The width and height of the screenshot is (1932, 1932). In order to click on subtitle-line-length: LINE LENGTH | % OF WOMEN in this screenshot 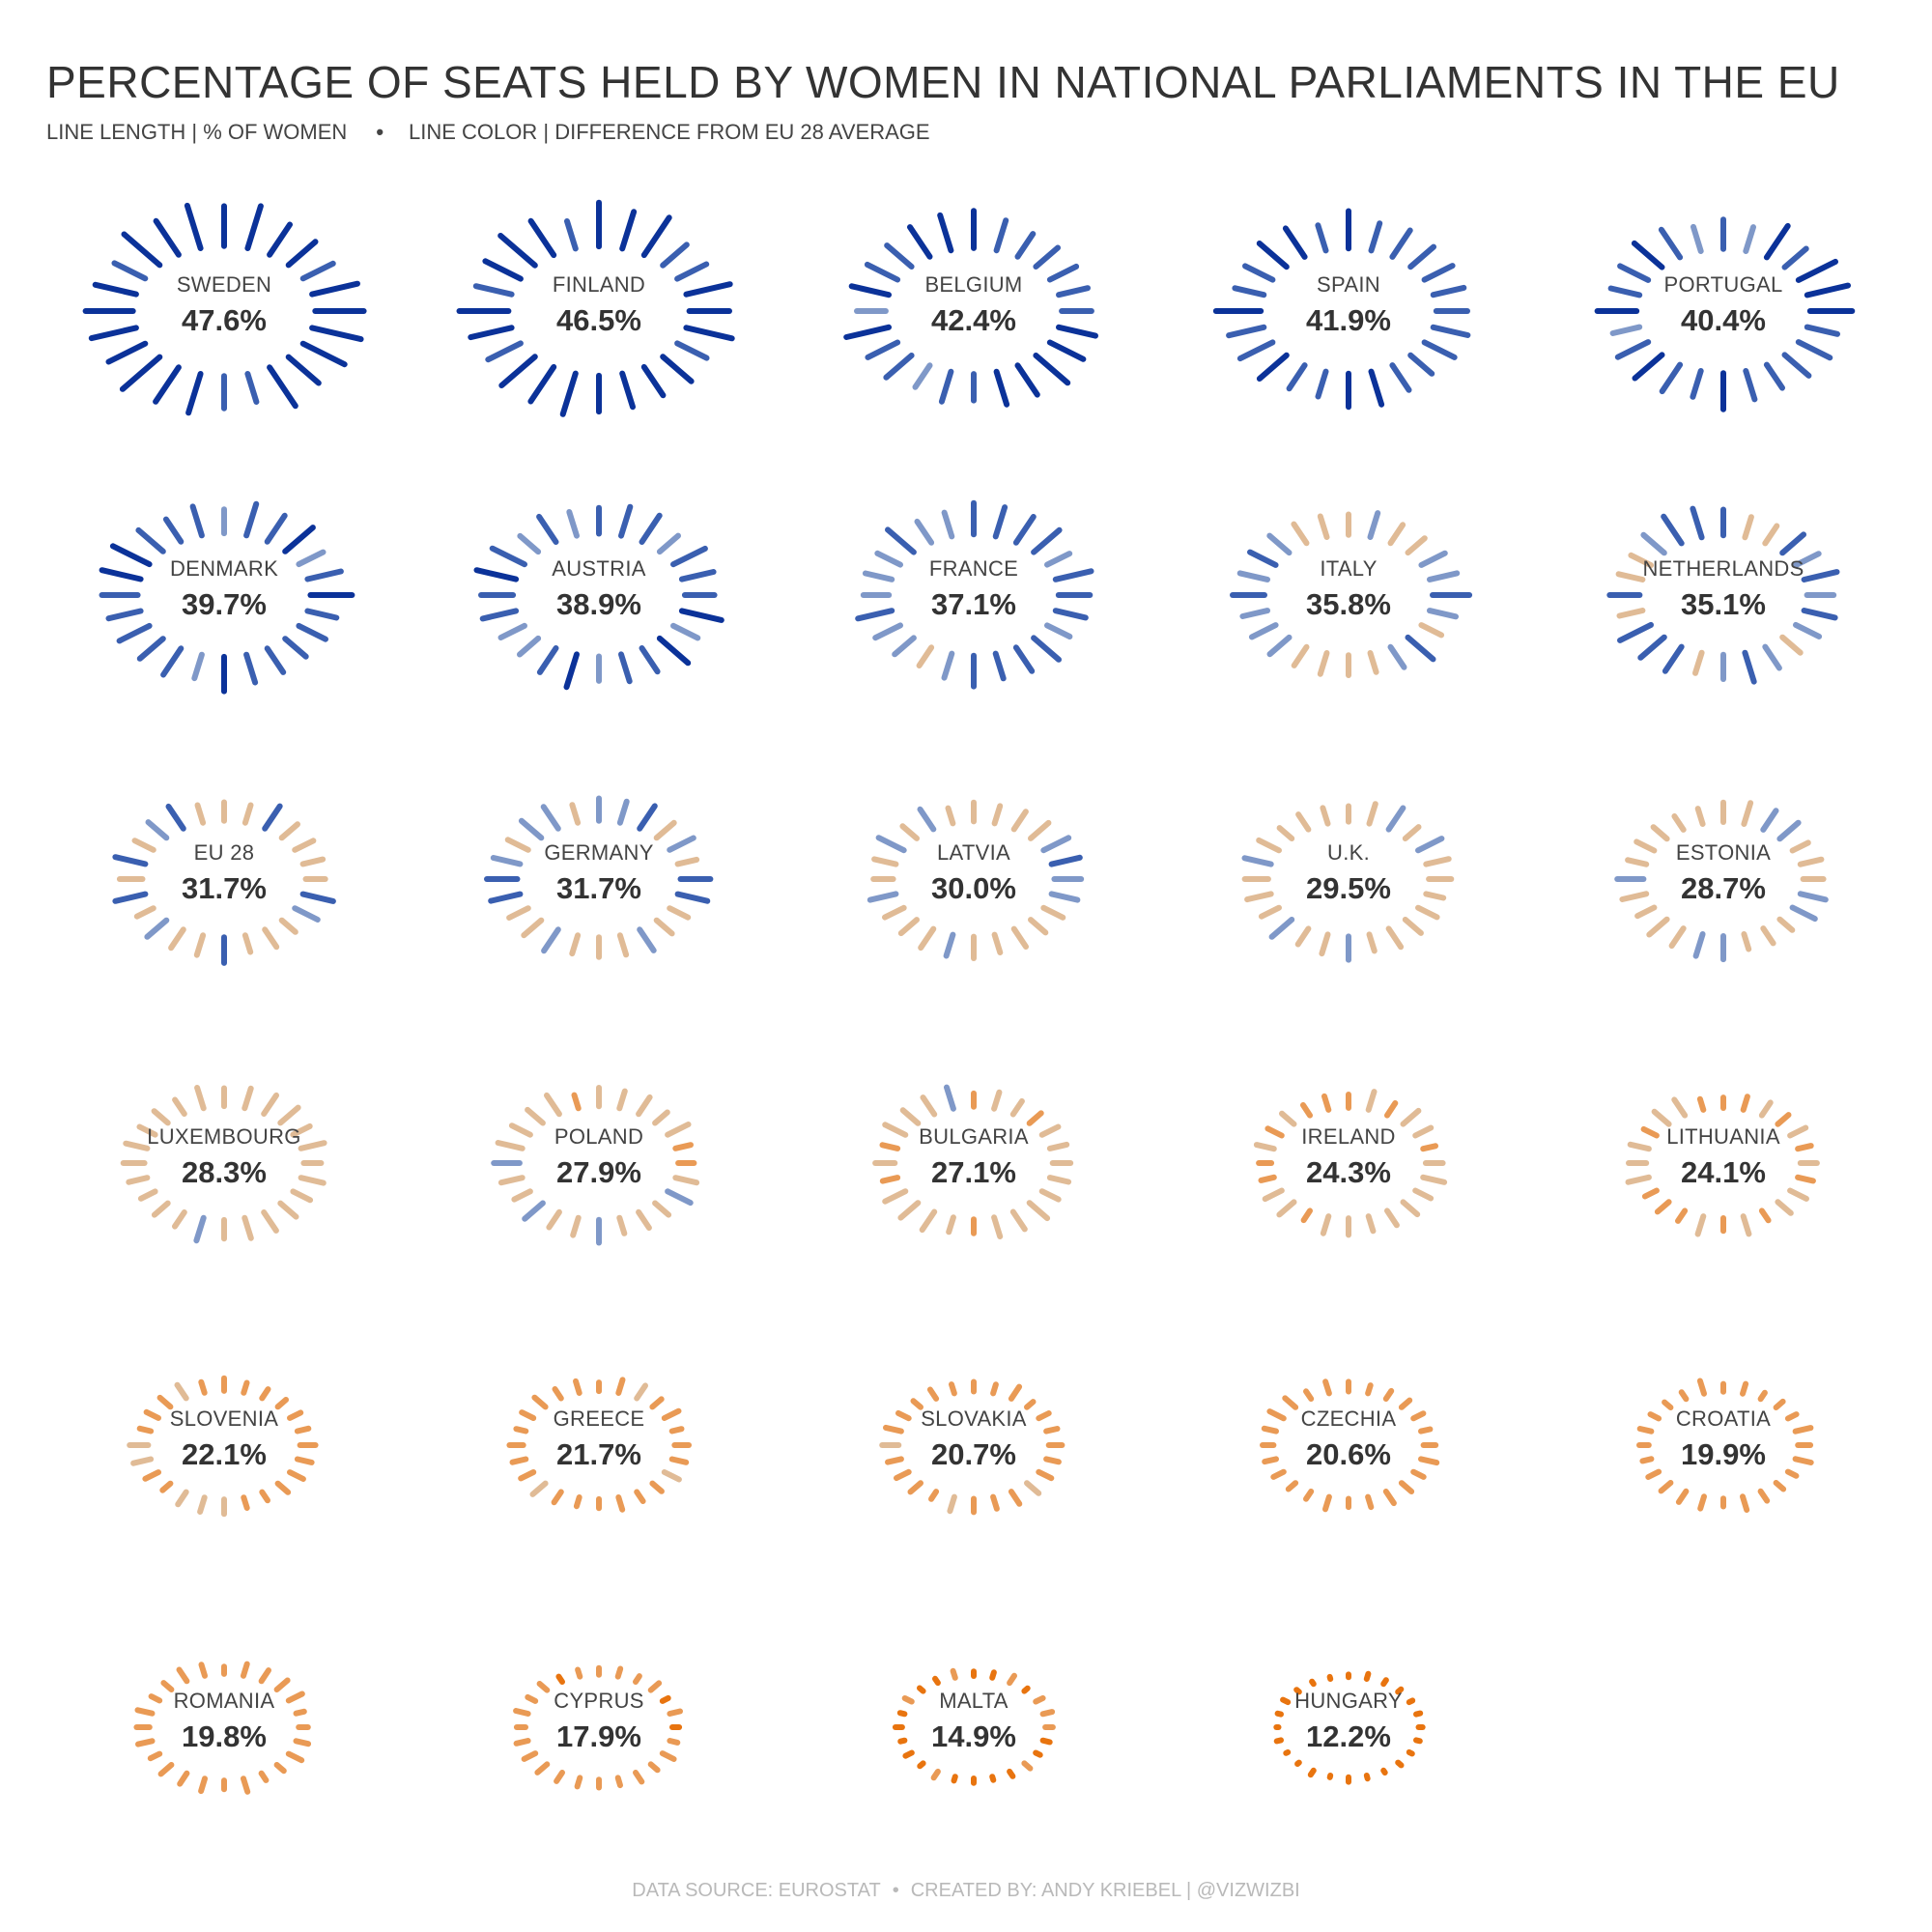, I will do `click(197, 132)`.